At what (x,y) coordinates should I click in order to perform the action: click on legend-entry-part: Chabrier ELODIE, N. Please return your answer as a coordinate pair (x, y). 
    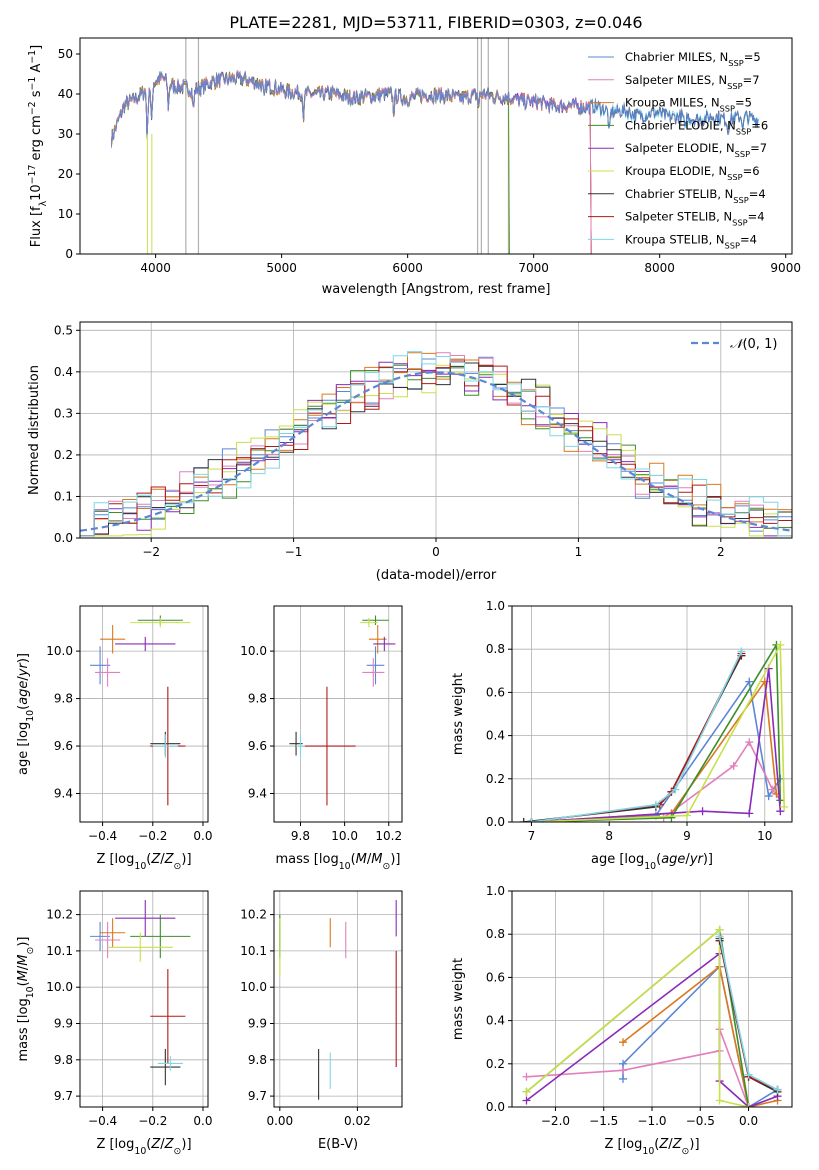
    Looking at the image, I should click on (680, 125).